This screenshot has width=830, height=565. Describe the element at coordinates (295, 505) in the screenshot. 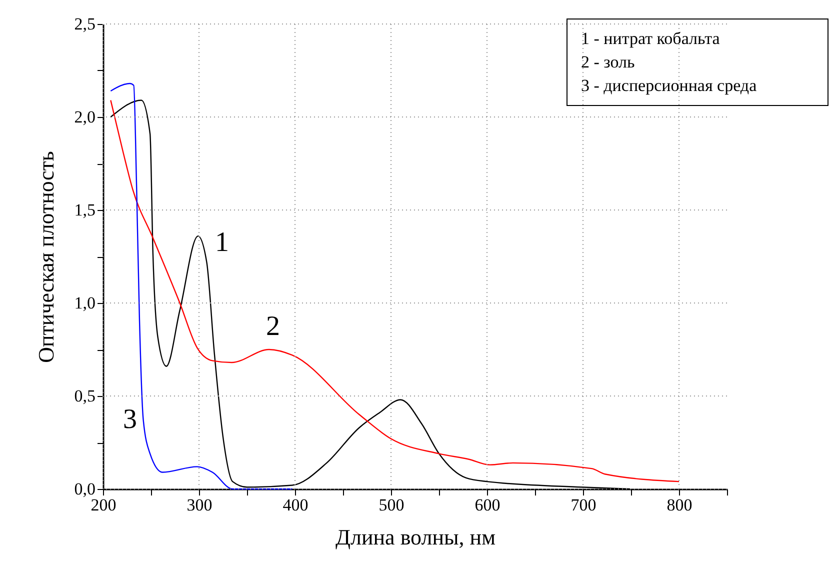

I see `x-tick-label: 400` at that location.